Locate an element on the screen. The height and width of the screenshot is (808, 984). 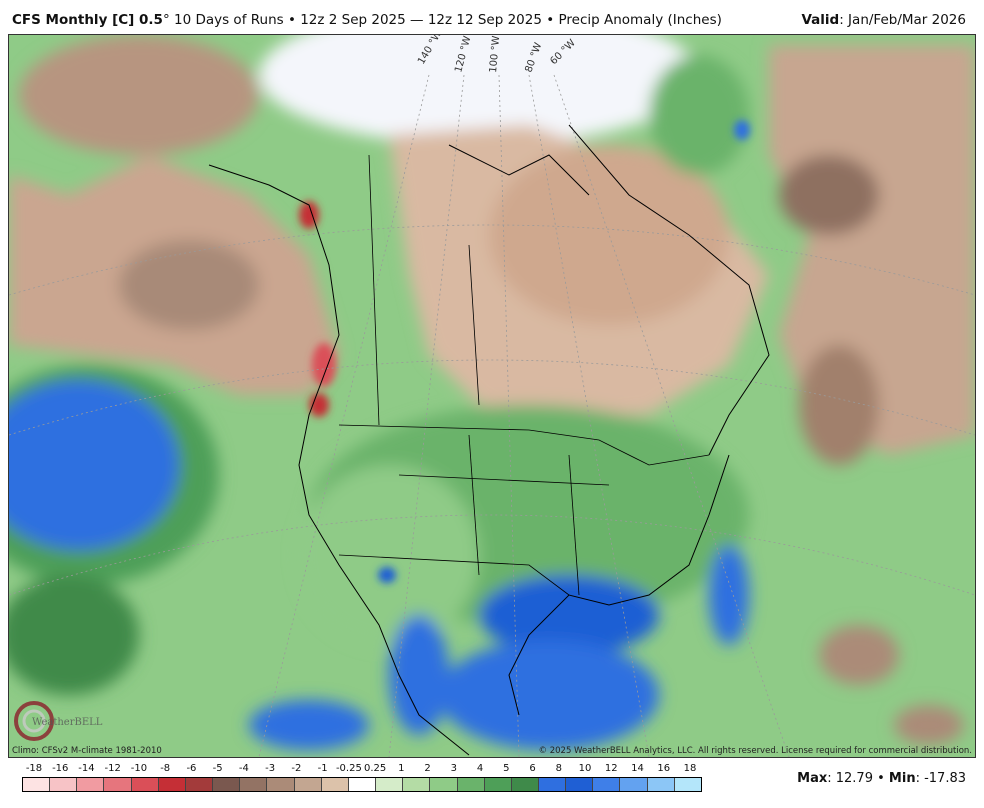
colorbar-tick-label: -3 is located at coordinates (270, 768).